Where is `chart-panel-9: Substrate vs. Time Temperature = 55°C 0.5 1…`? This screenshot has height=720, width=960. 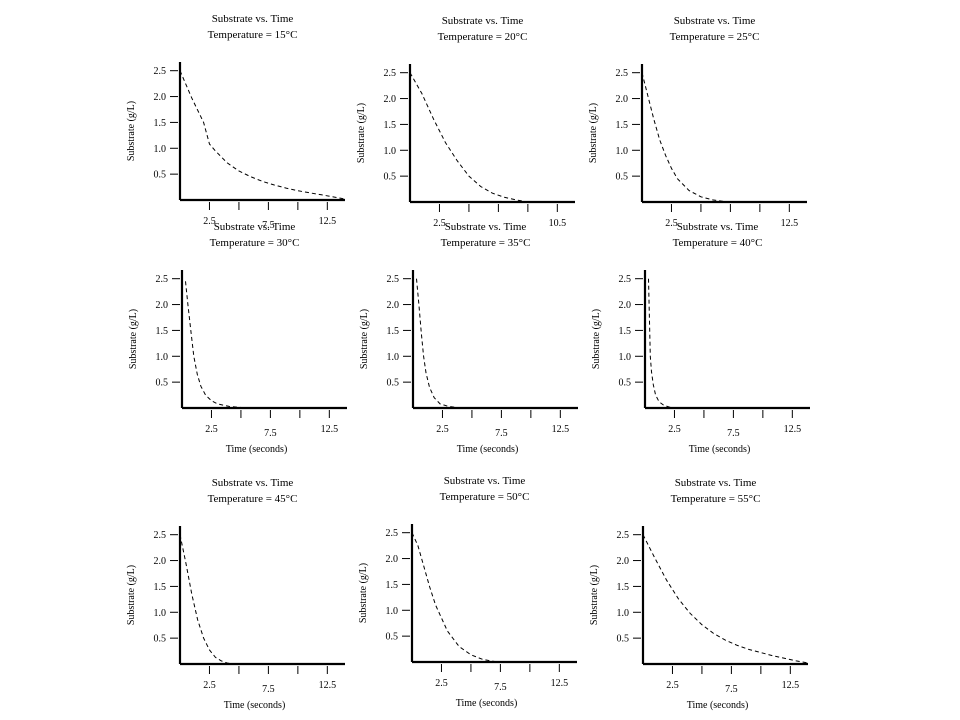 chart-panel-9: Substrate vs. Time Temperature = 55°C 0.5 1… is located at coordinates (699, 594).